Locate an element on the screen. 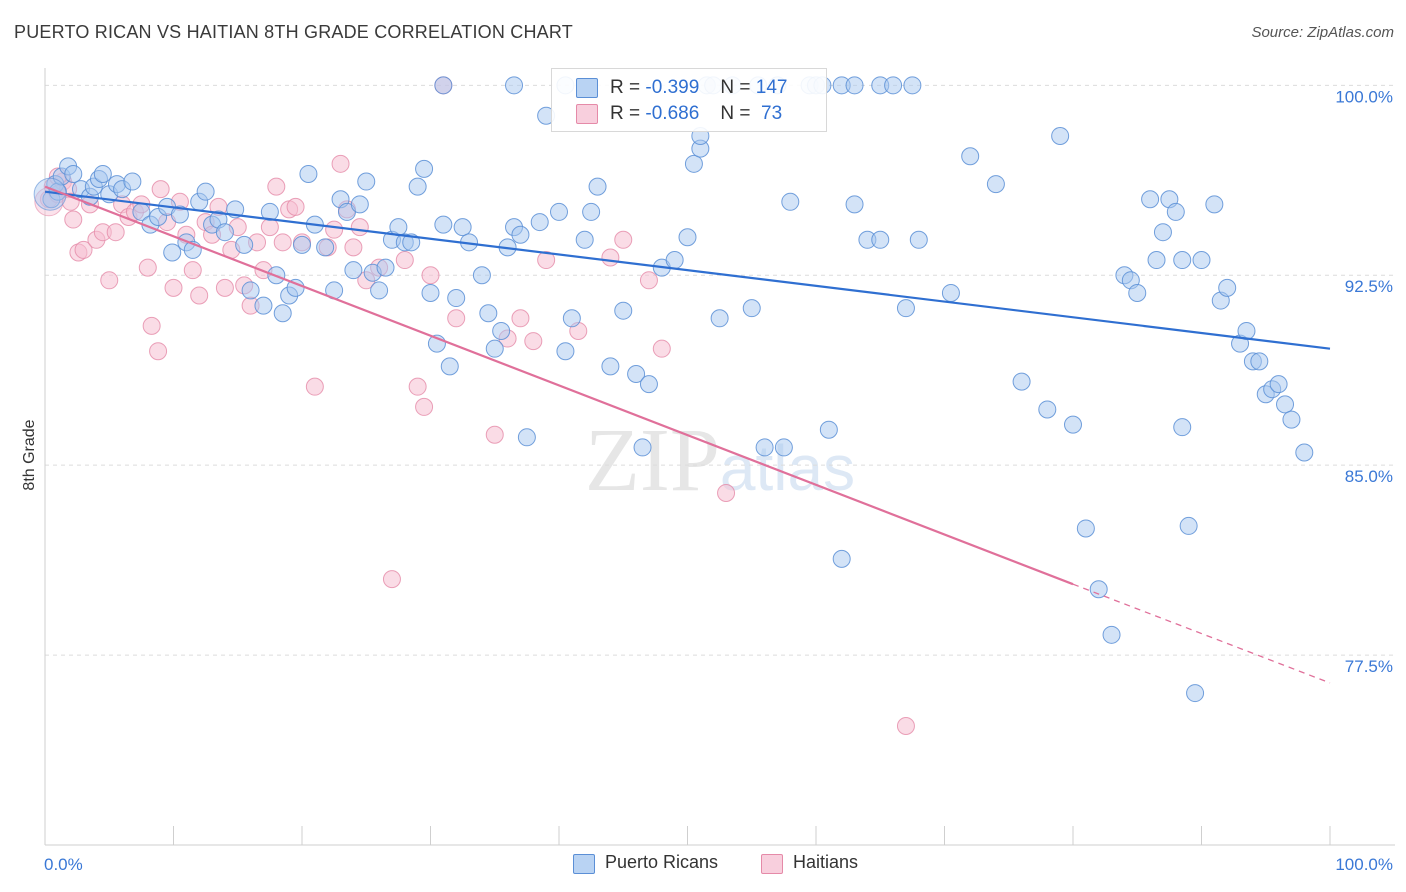  haitians-trend-extension is located at coordinates (1201, 633).